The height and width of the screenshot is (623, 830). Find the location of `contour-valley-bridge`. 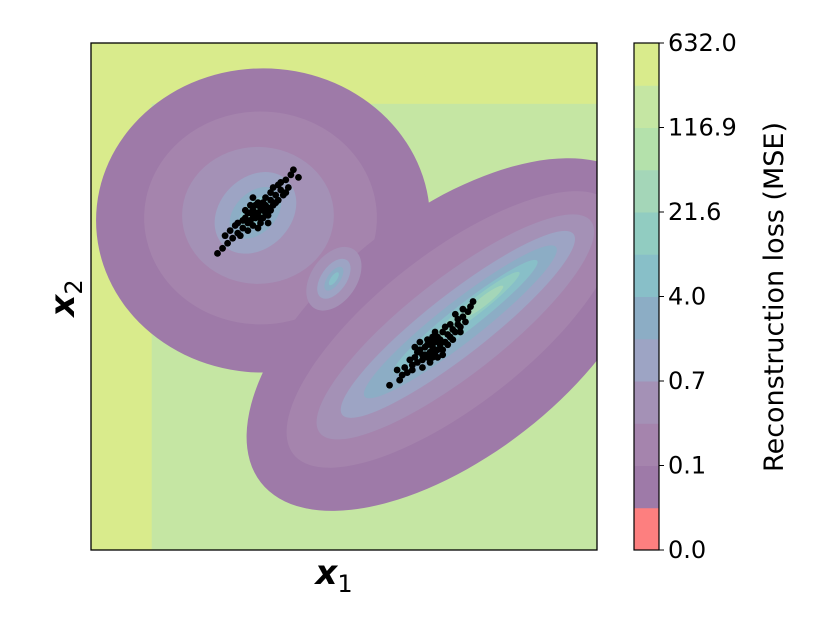

contour-valley-bridge is located at coordinates (334, 278).